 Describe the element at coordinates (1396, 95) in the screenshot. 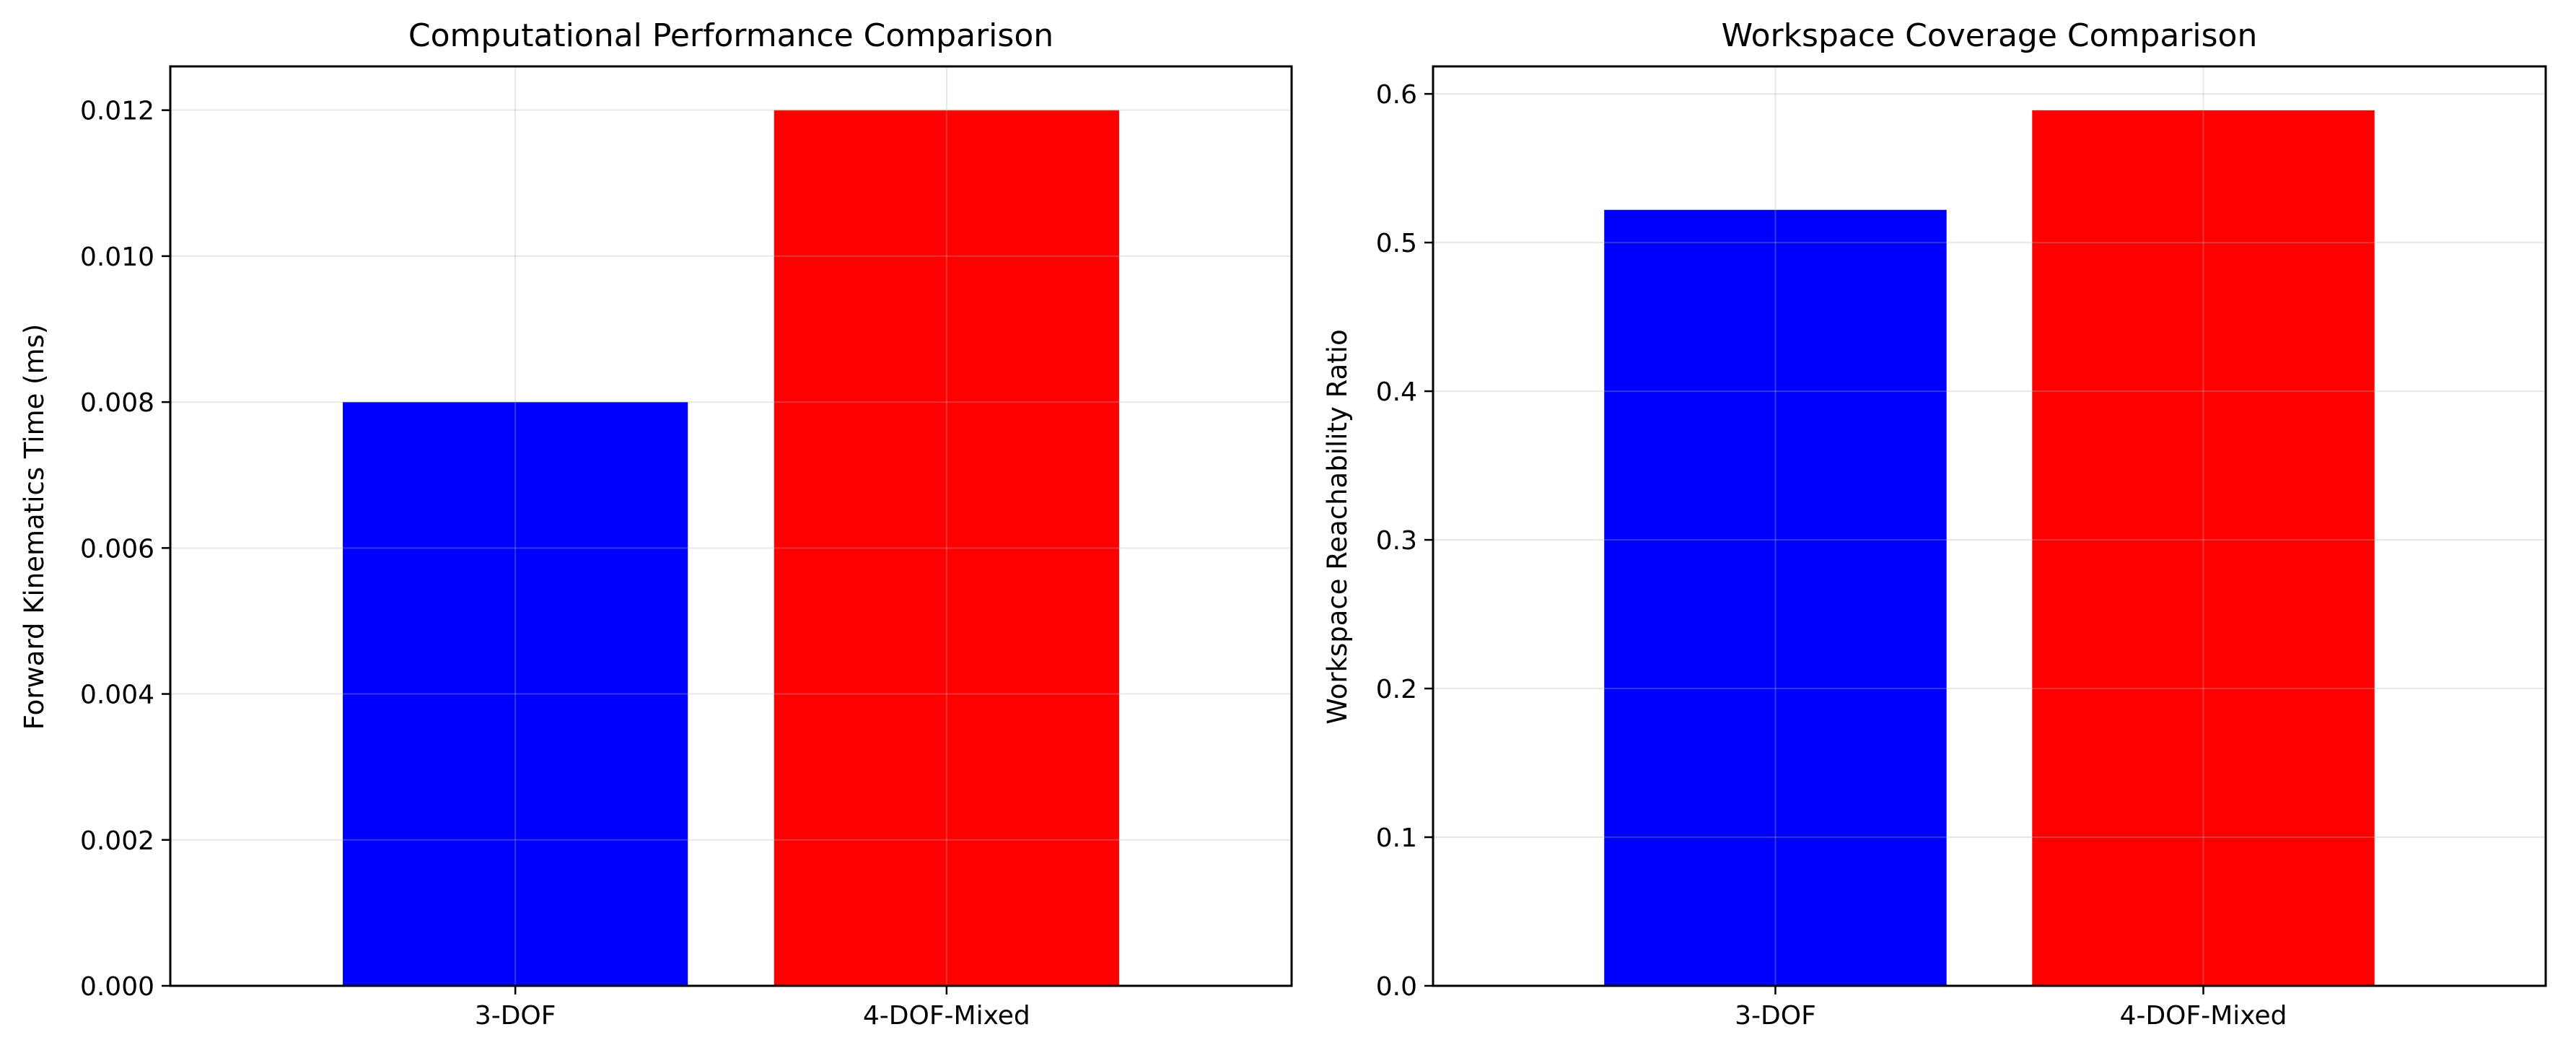

I see `y-tick-label: 0.6` at that location.